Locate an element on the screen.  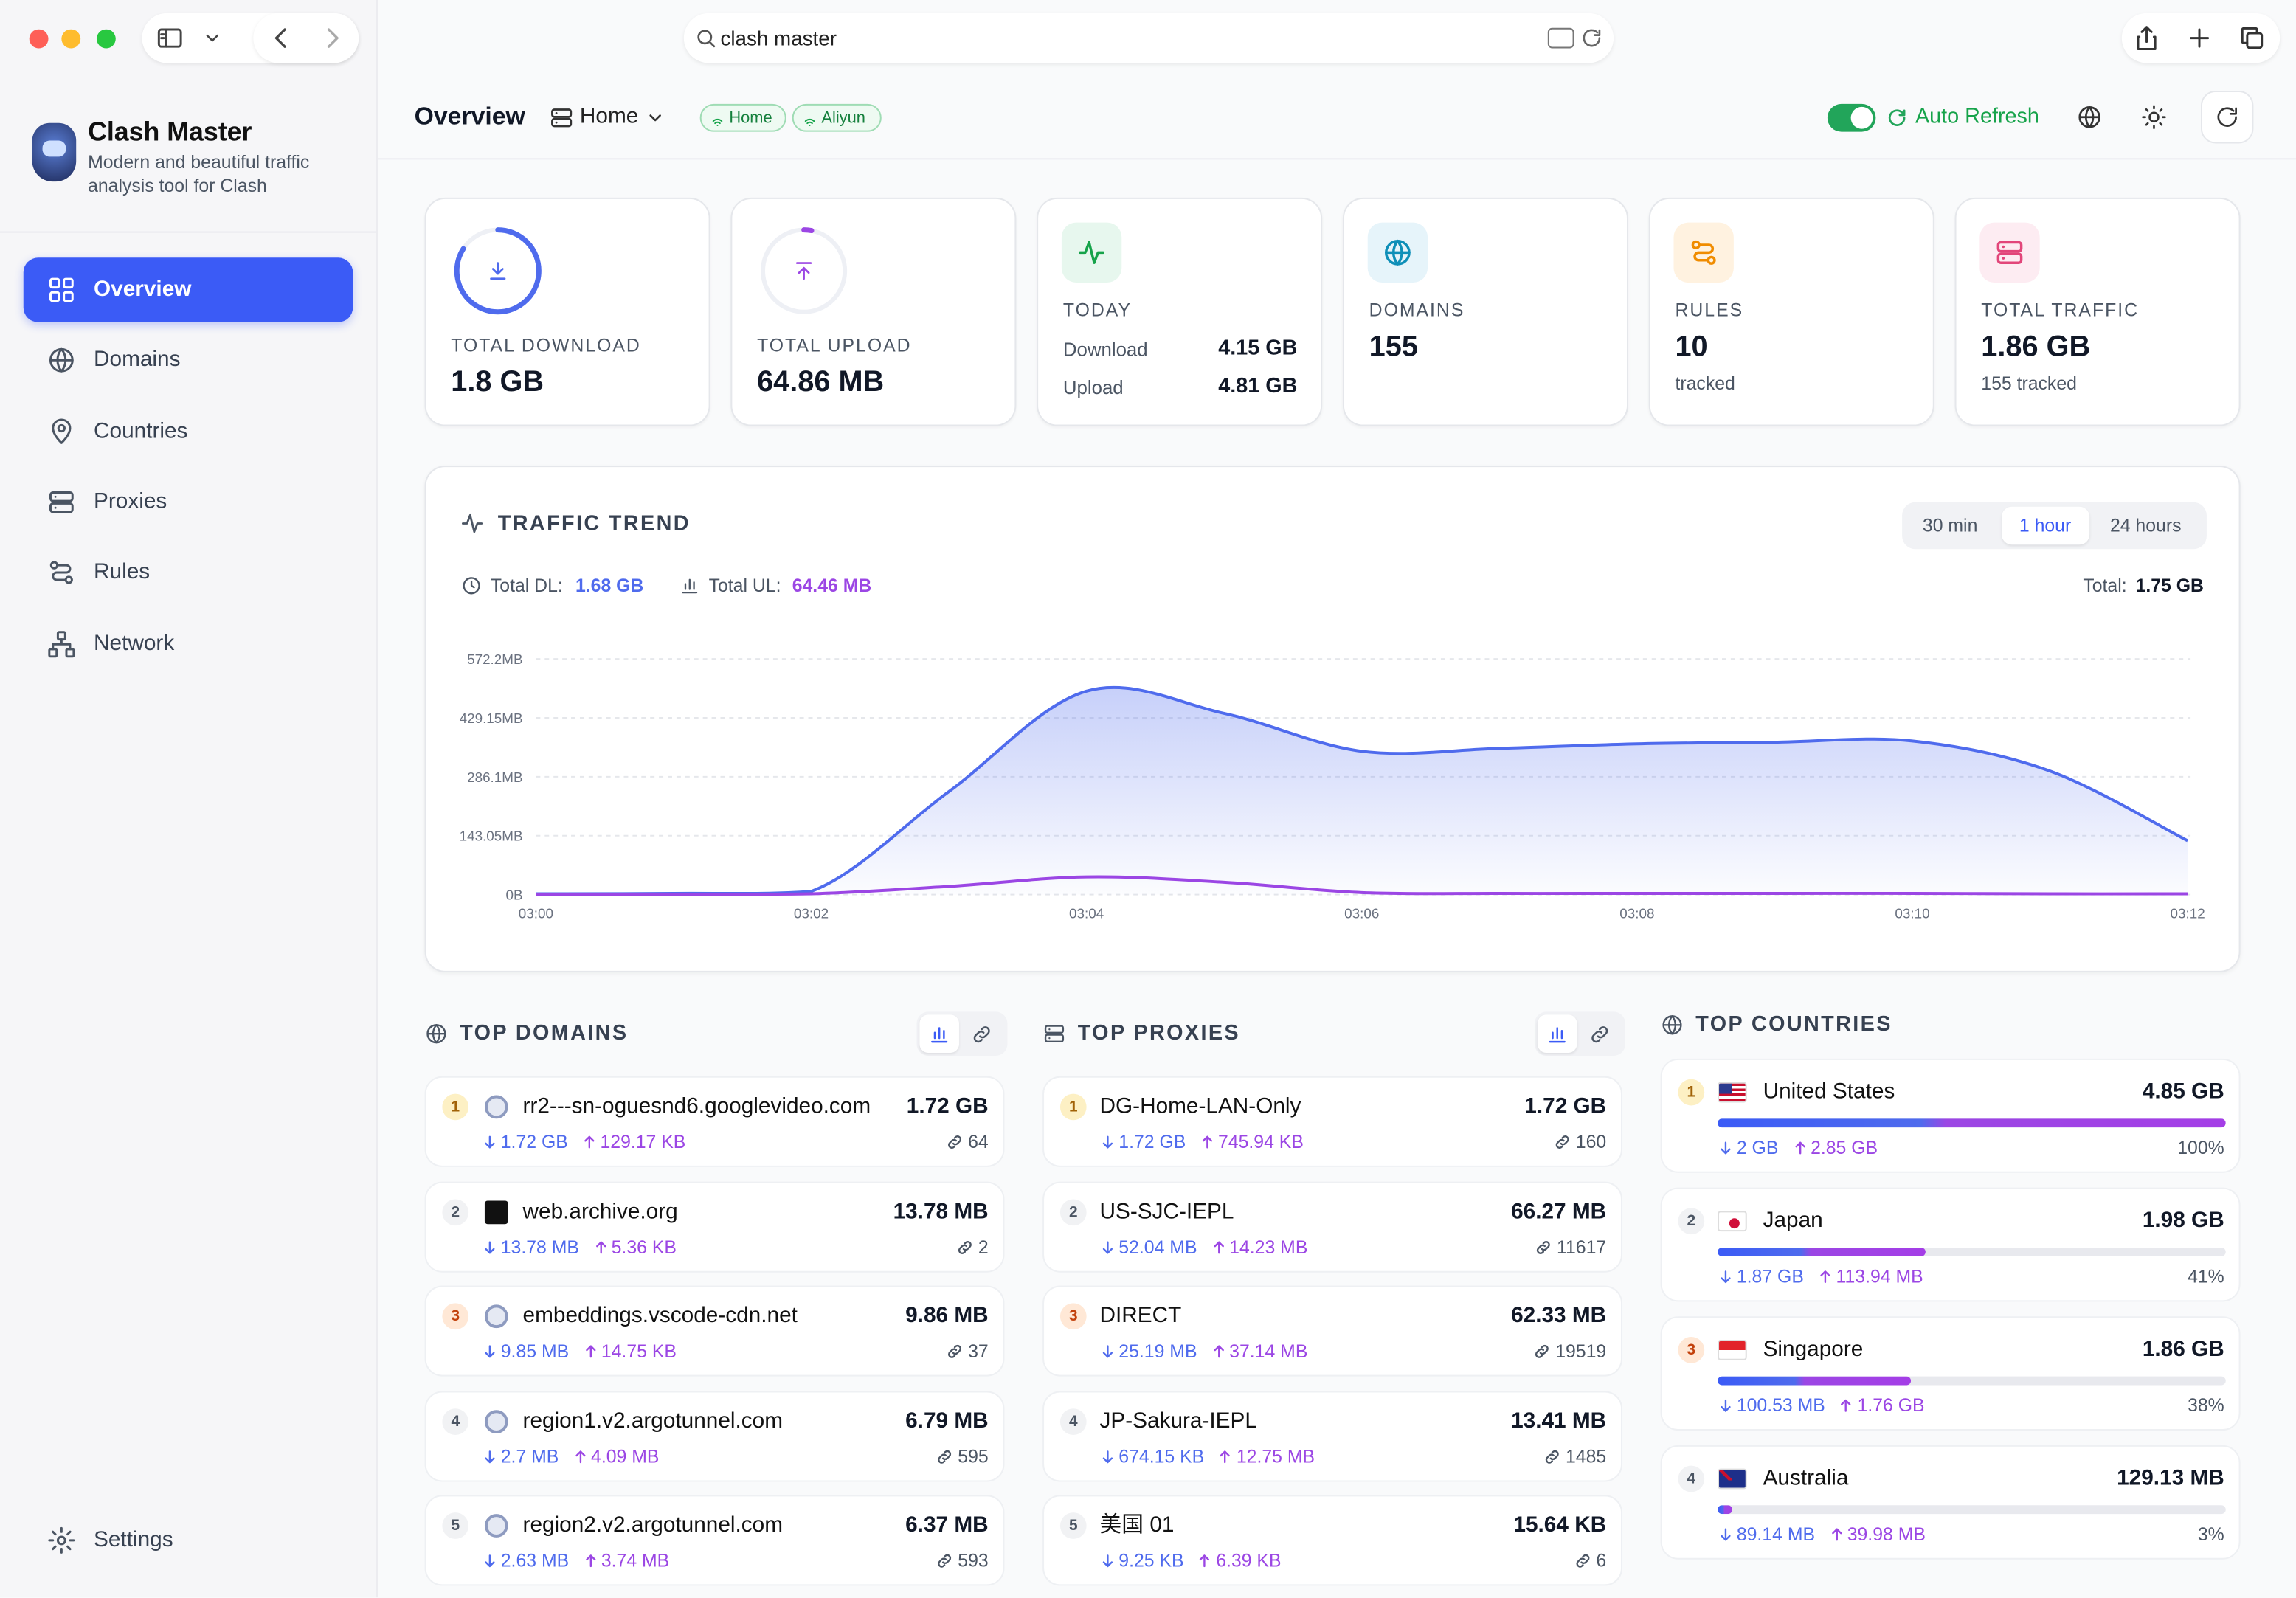
download-amount: 1.72 GB is located at coordinates (1152, 1142).